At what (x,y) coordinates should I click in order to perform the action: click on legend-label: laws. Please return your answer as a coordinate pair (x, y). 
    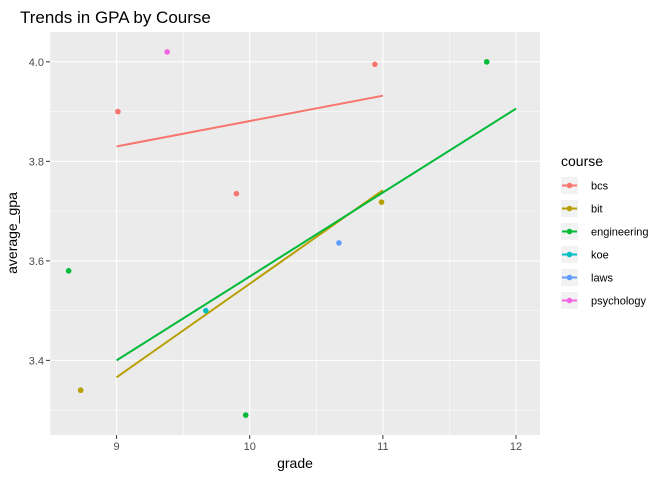
    Looking at the image, I should click on (602, 279).